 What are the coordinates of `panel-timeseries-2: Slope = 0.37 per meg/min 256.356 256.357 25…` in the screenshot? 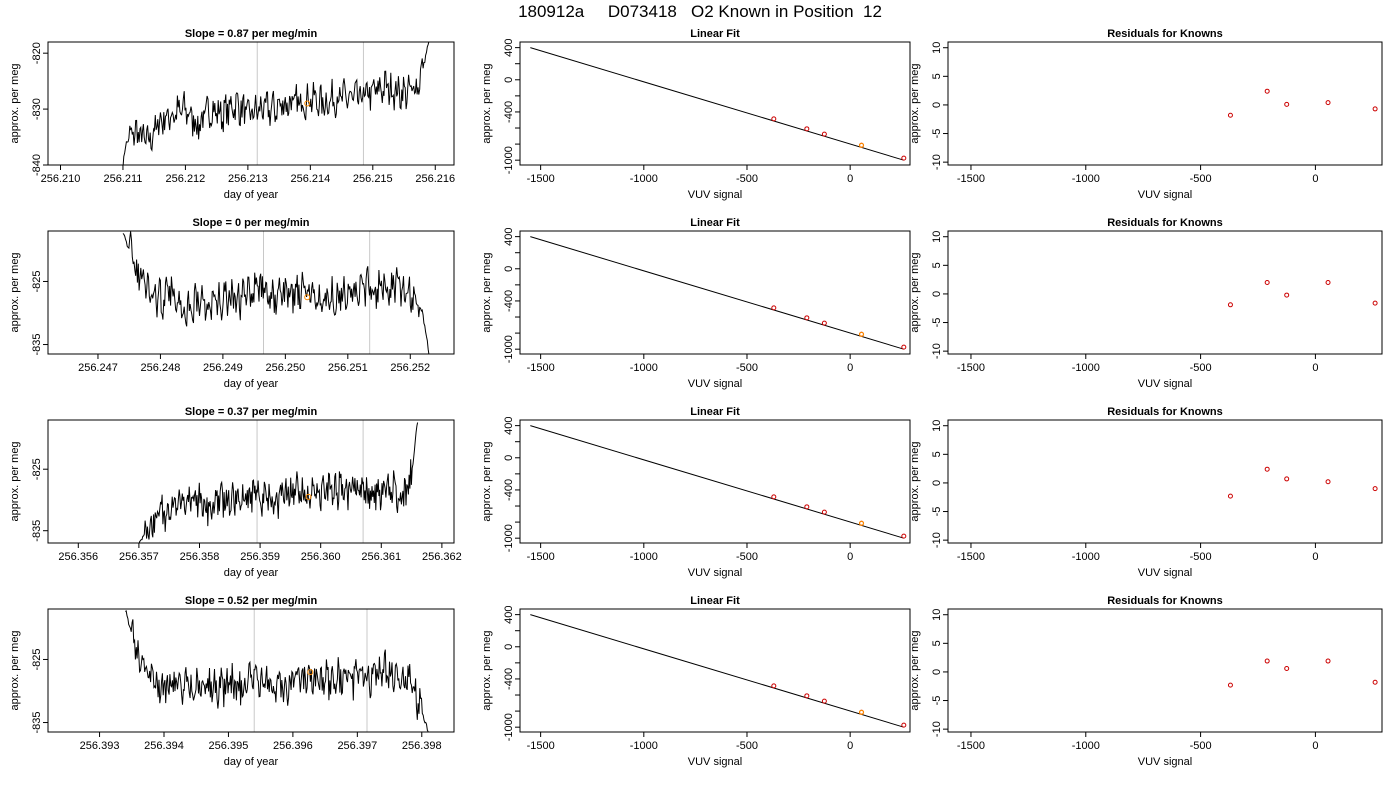 It's located at (235, 492).